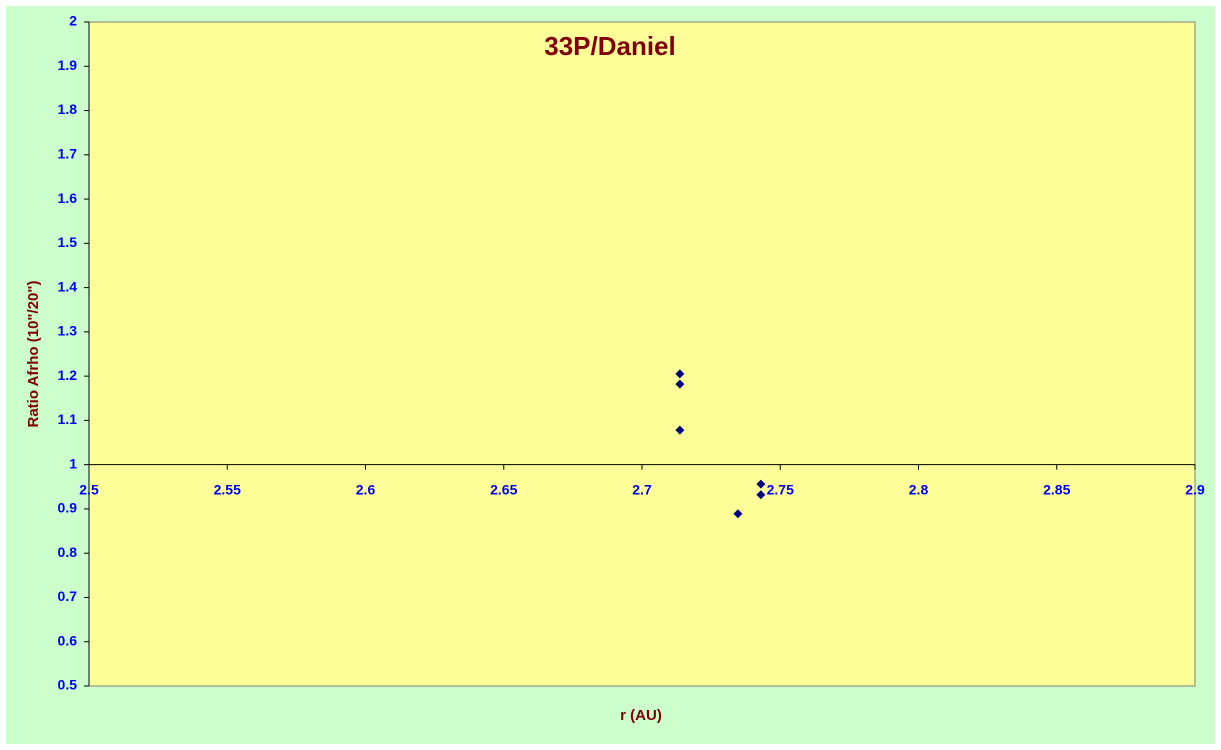 The height and width of the screenshot is (750, 1221). I want to click on y-tick-label: 0.9, so click(68, 508).